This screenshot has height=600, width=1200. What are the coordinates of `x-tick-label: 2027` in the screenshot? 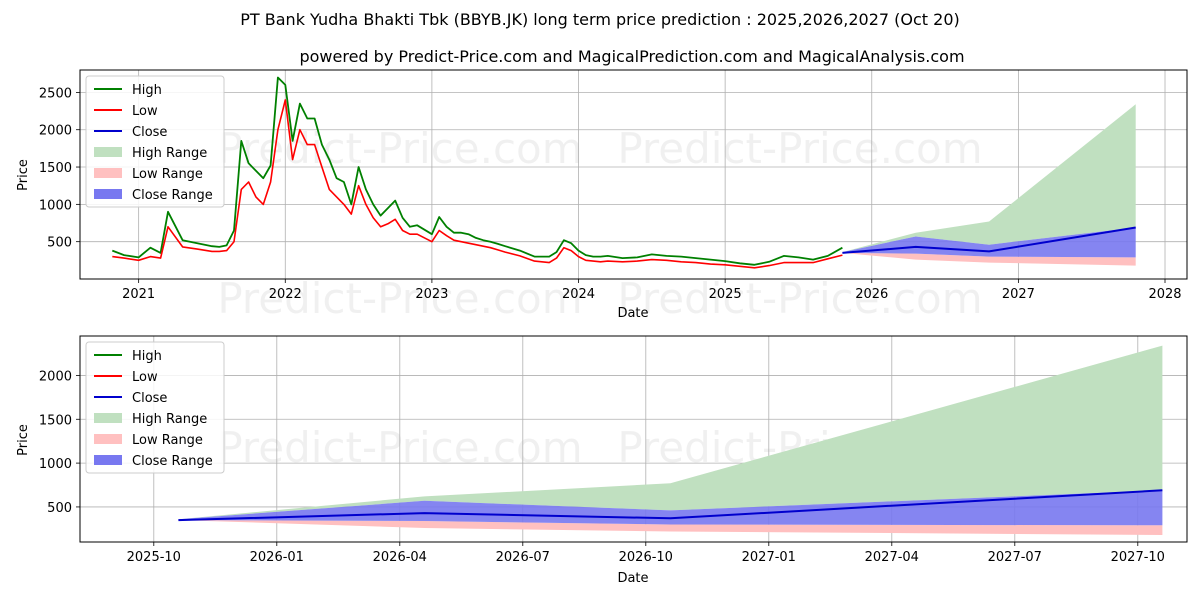 It's located at (1018, 294).